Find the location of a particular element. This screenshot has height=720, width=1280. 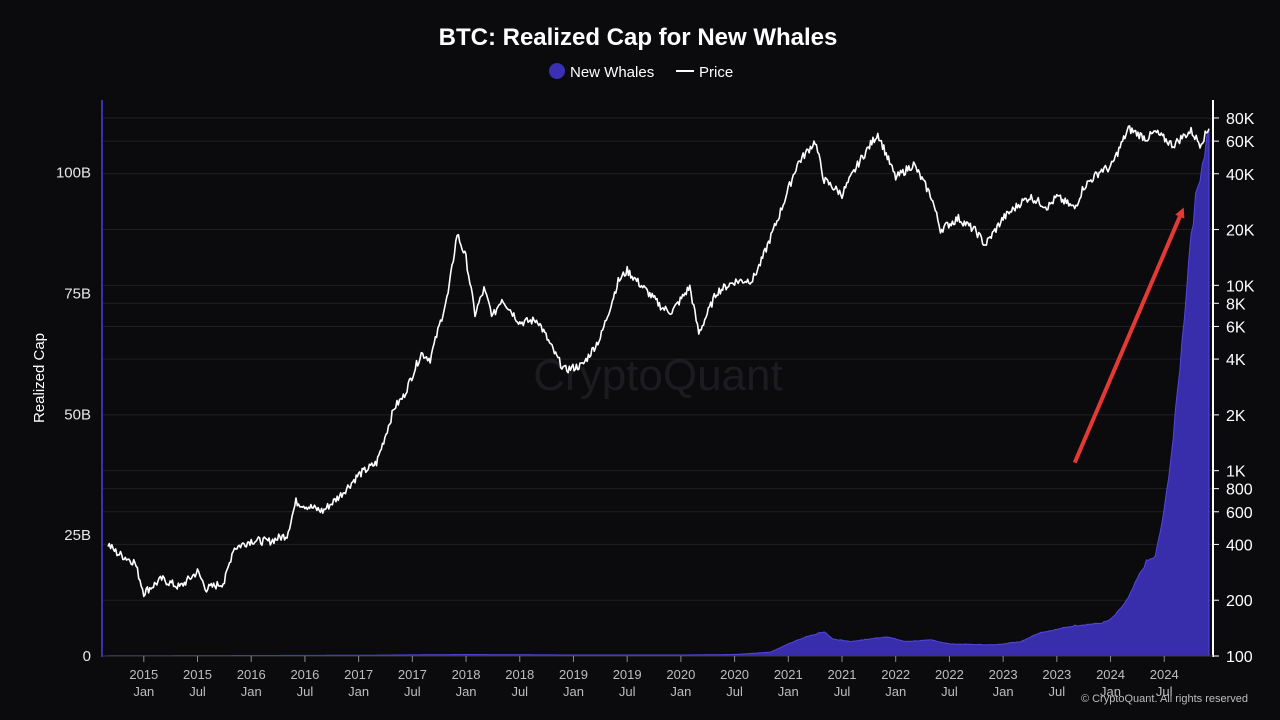

x-tick-year-2: 2016 is located at coordinates (251, 674).